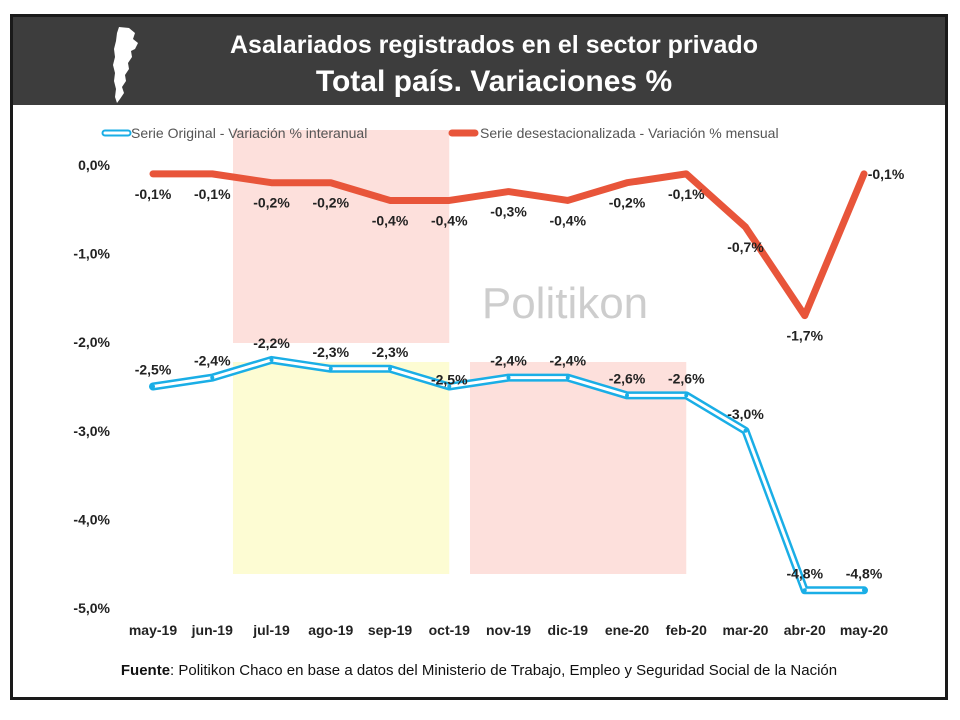 The height and width of the screenshot is (720, 960). What do you see at coordinates (125, 65) in the screenshot?
I see `argentina-map-icon` at bounding box center [125, 65].